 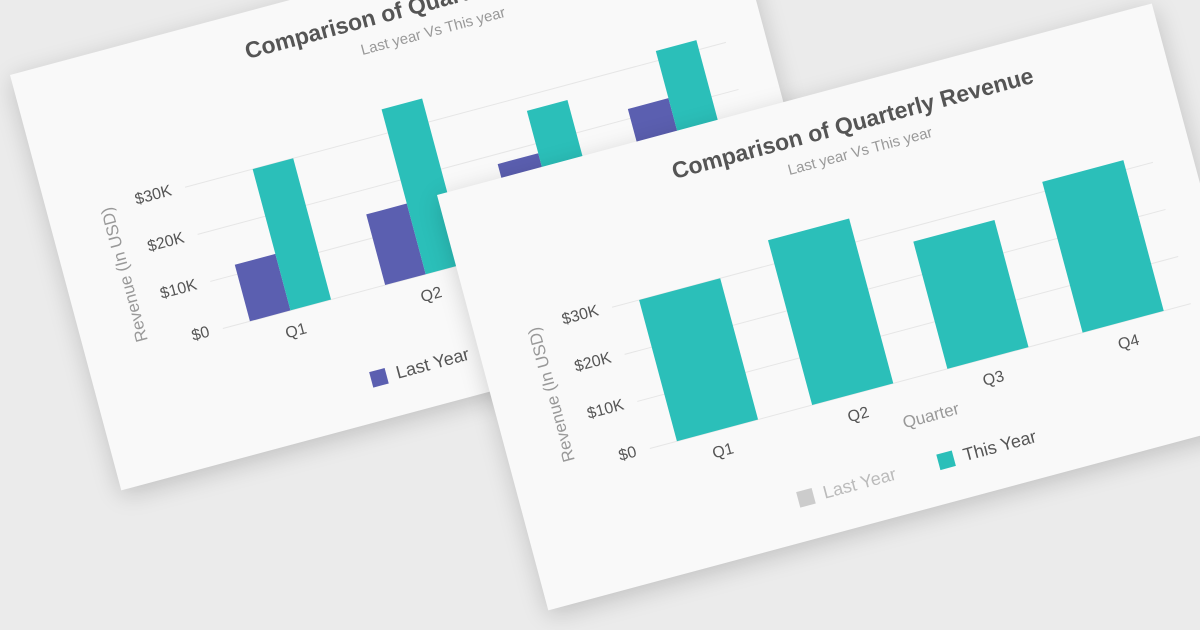 I want to click on legend-label: This Year, so click(x=1000, y=445).